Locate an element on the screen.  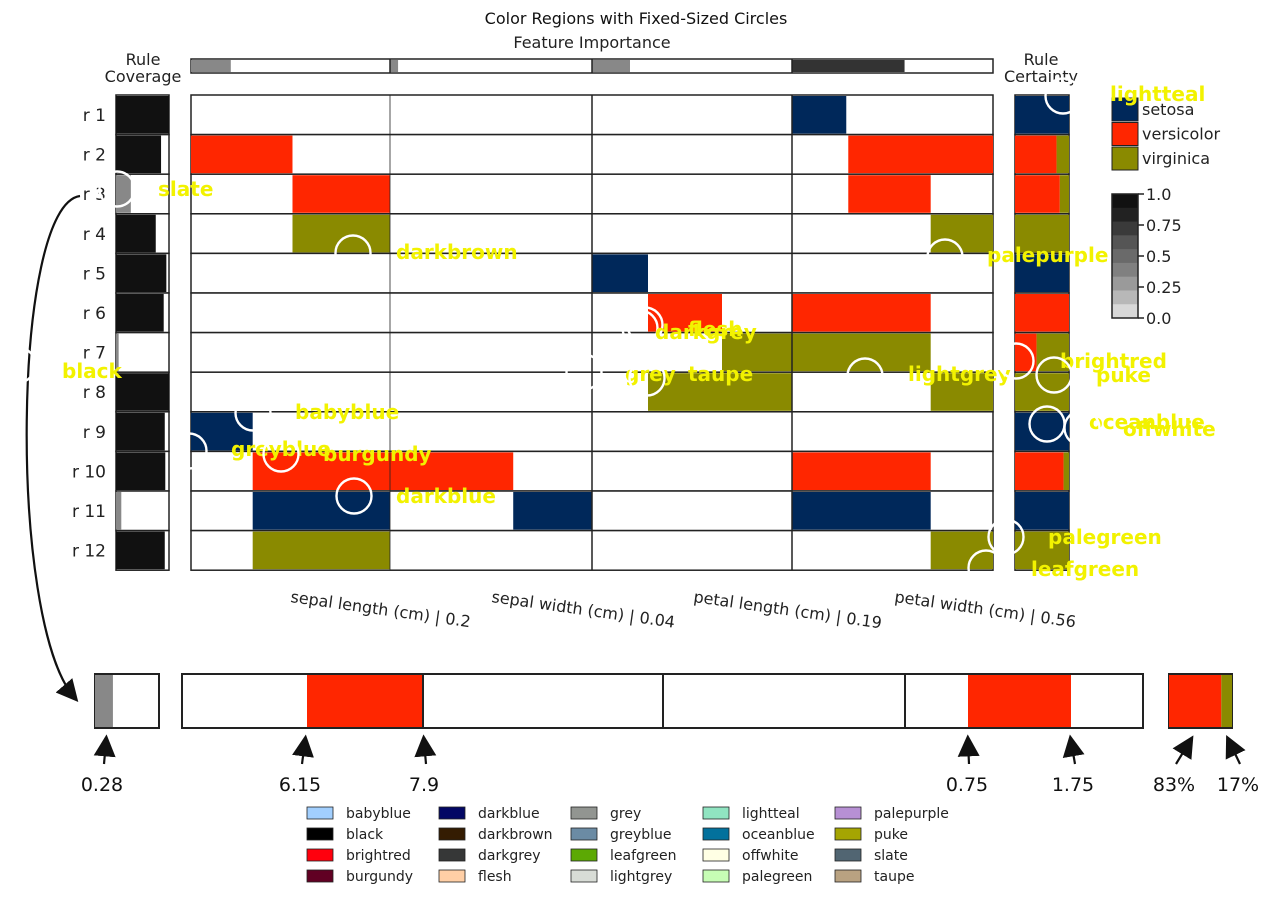
color-swatch-darkgrey is located at coordinates (452, 855).